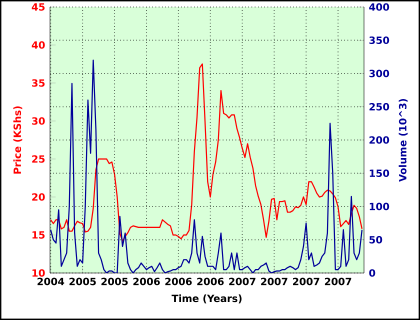  What do you see at coordinates (375, 240) in the screenshot?
I see `y2-tick-label: 50` at bounding box center [375, 240].